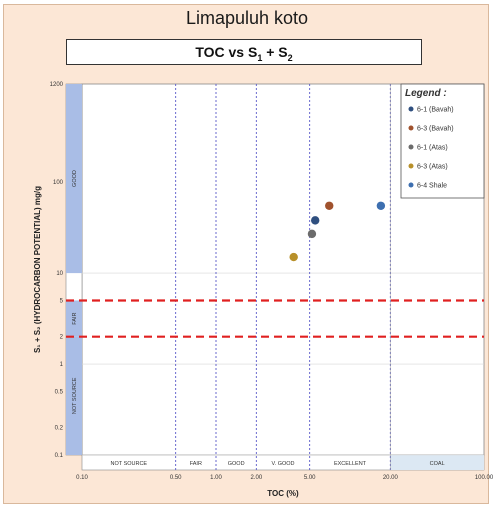 Image resolution: width=494 pixels, height=508 pixels. I want to click on x-band-label: GOOD, so click(236, 464).